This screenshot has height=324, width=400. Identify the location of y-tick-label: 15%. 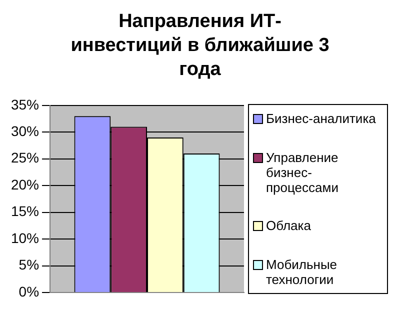
(25, 211).